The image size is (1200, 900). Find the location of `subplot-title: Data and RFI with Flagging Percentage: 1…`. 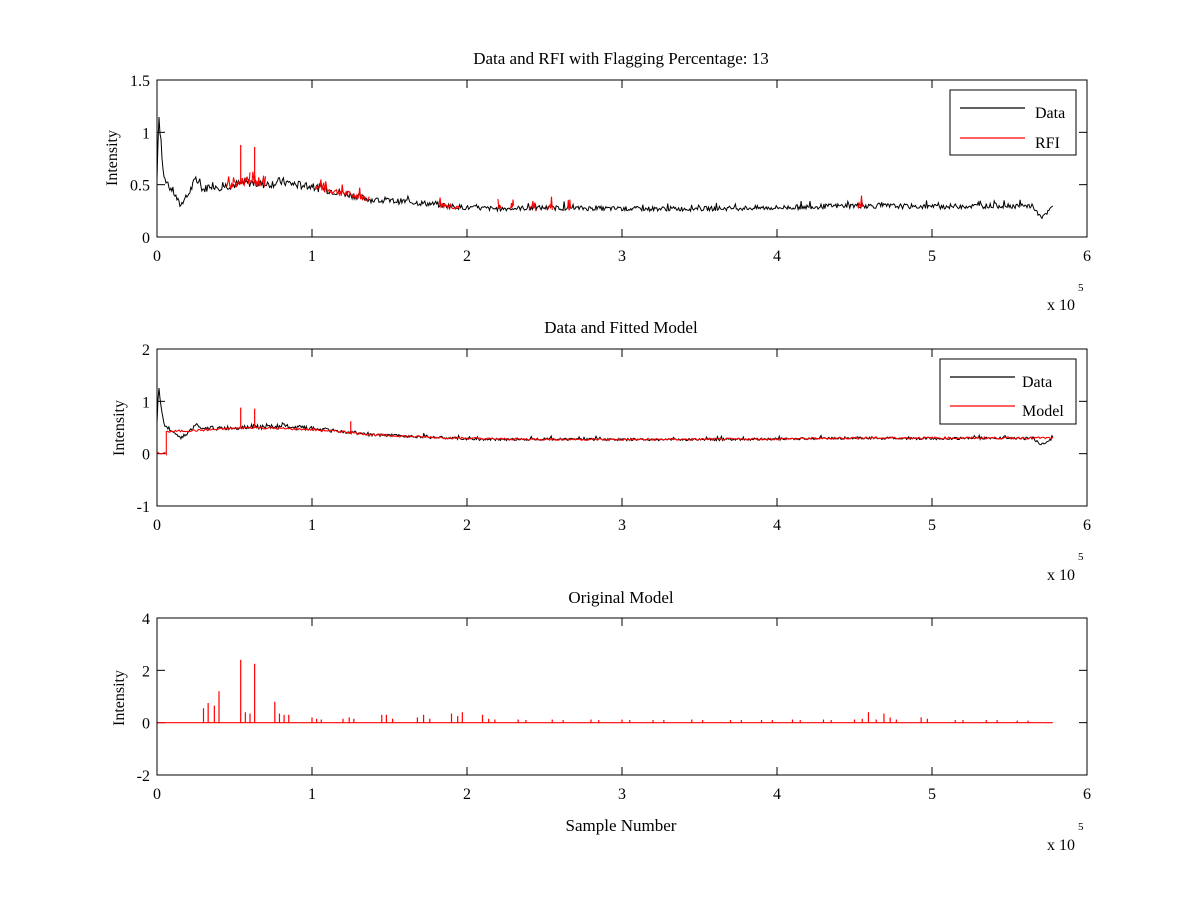

subplot-title: Data and RFI with Flagging Percentage: 1… is located at coordinates (621, 58).